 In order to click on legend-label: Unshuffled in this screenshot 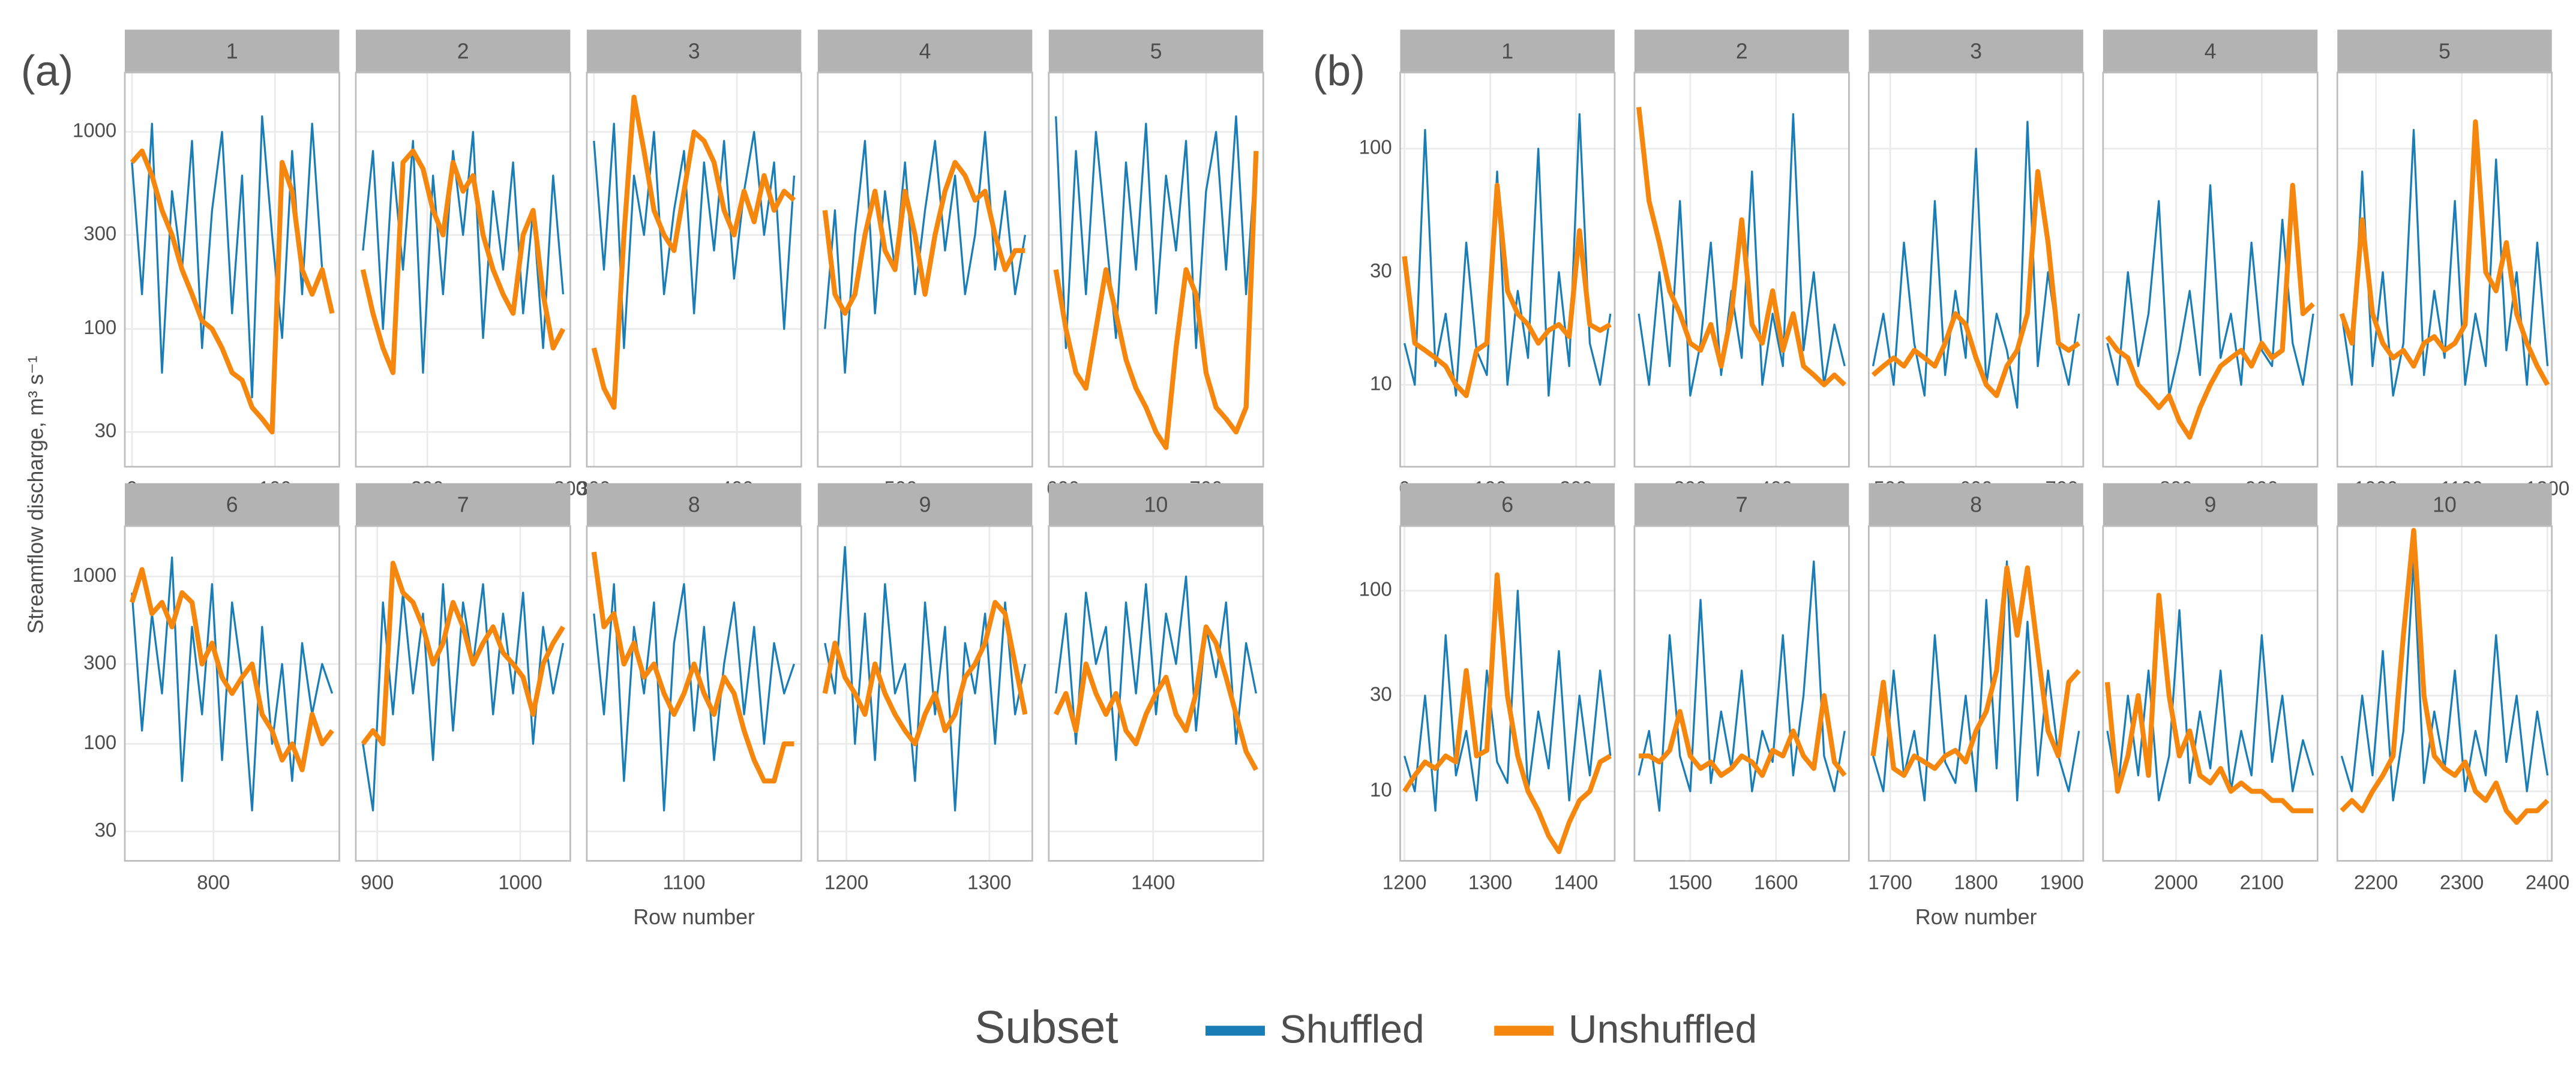, I will do `click(1663, 1029)`.